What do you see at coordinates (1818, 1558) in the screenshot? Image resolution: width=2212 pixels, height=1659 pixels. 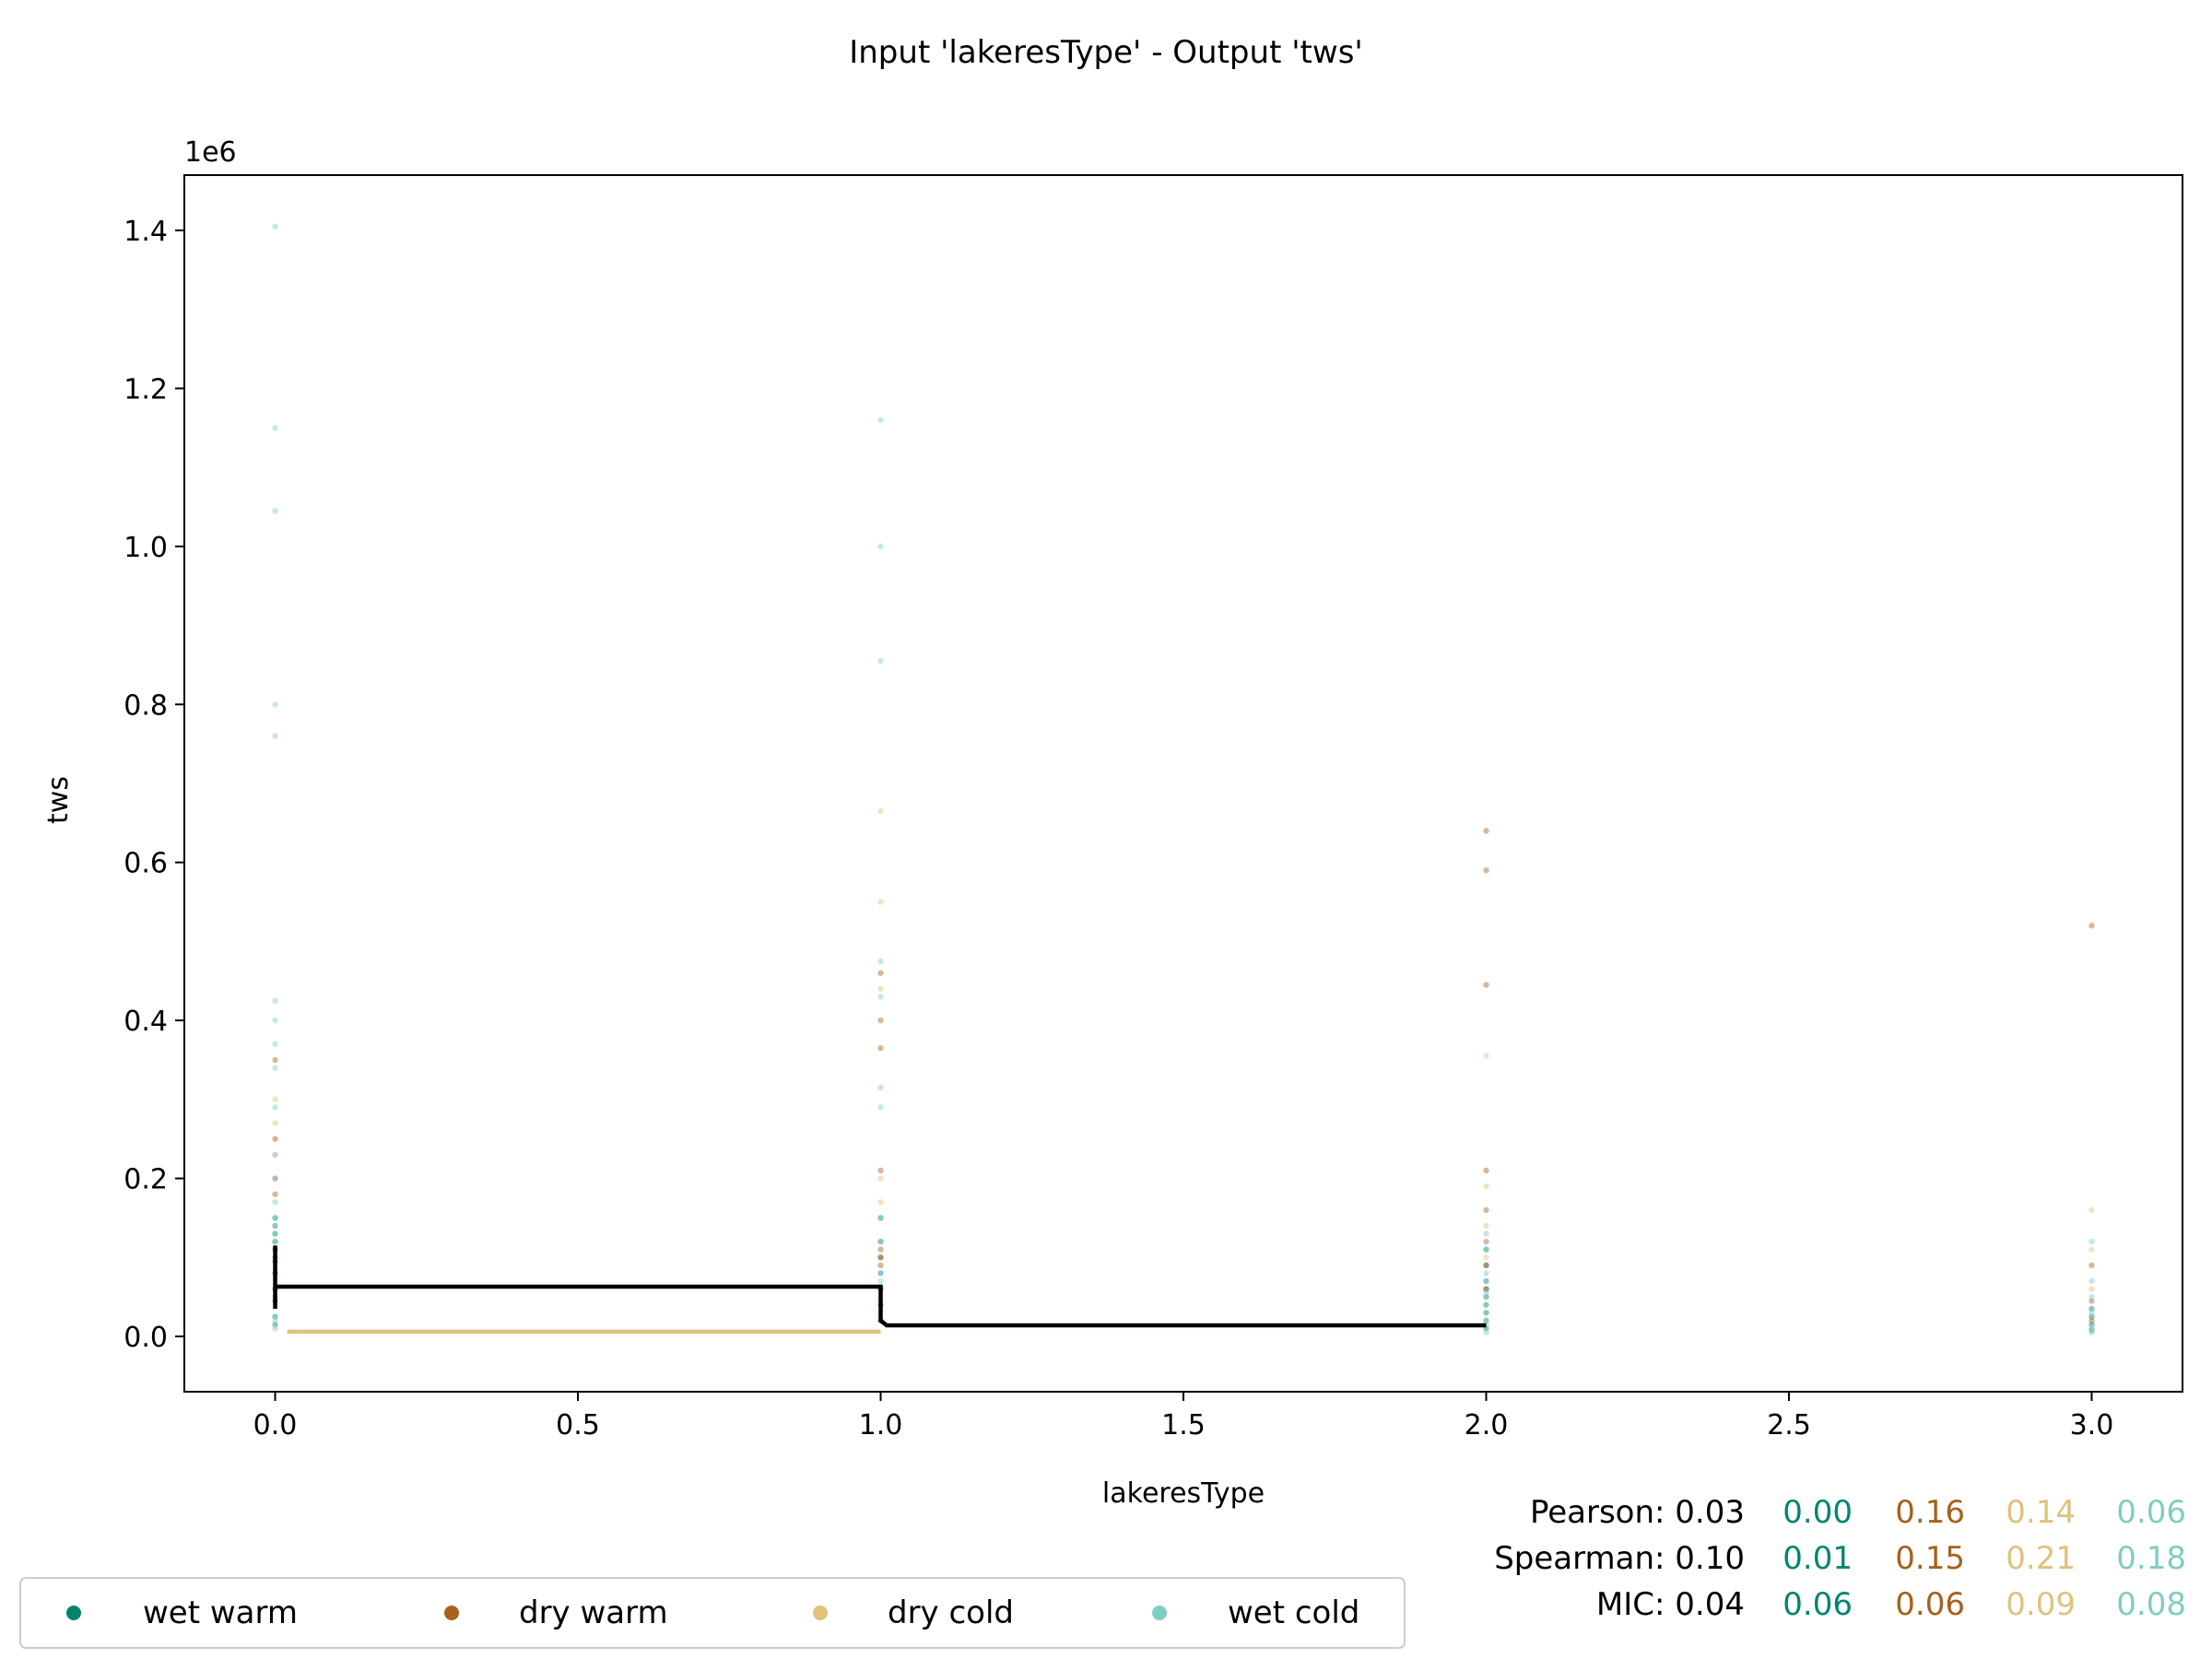 I see `stats-value-1-0: 0.01` at bounding box center [1818, 1558].